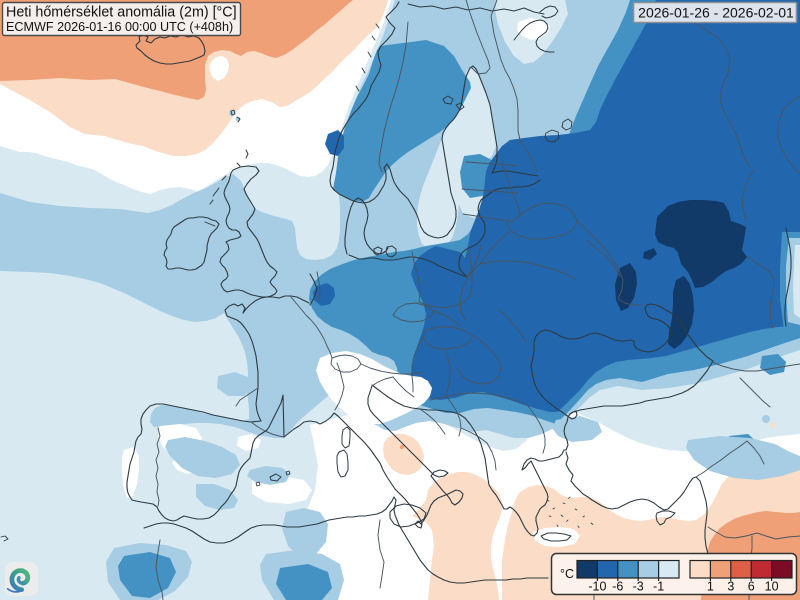  Describe the element at coordinates (597, 587) in the screenshot. I see `svg-text: -10` at that location.